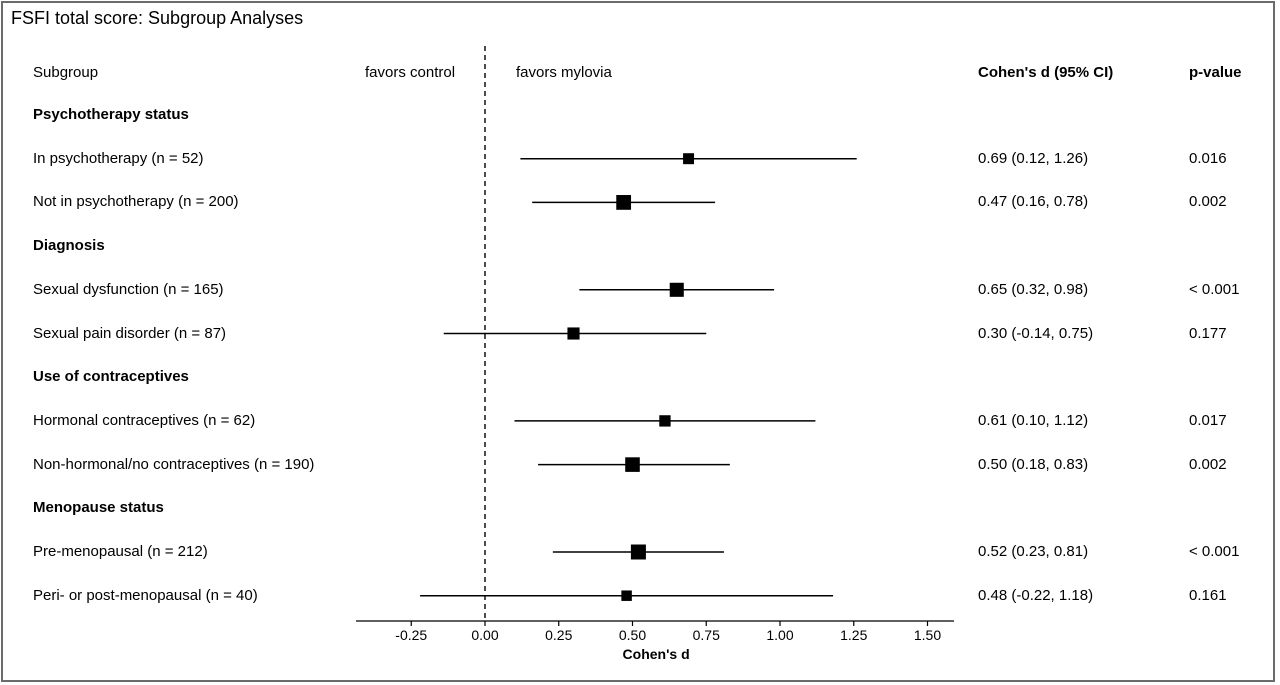 The height and width of the screenshot is (685, 1280). I want to click on estimate-text: 0.65 (0.32, 0.98), so click(1033, 289).